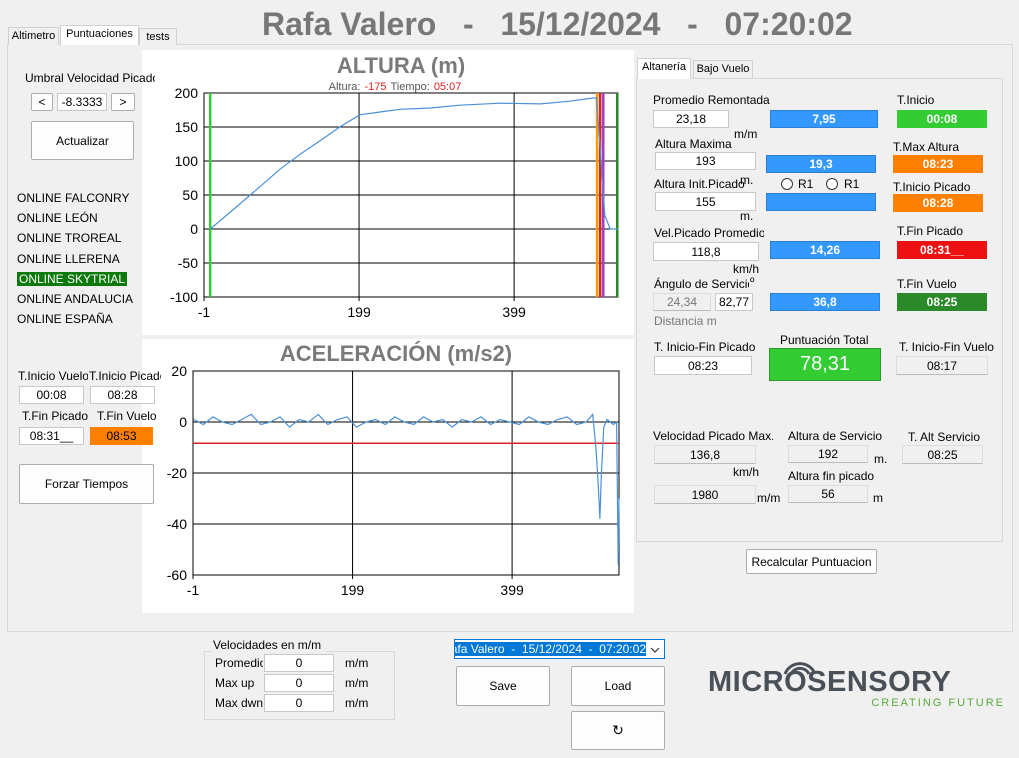 The image size is (1019, 758). What do you see at coordinates (188, 263) in the screenshot?
I see `y-tick-label: -50` at bounding box center [188, 263].